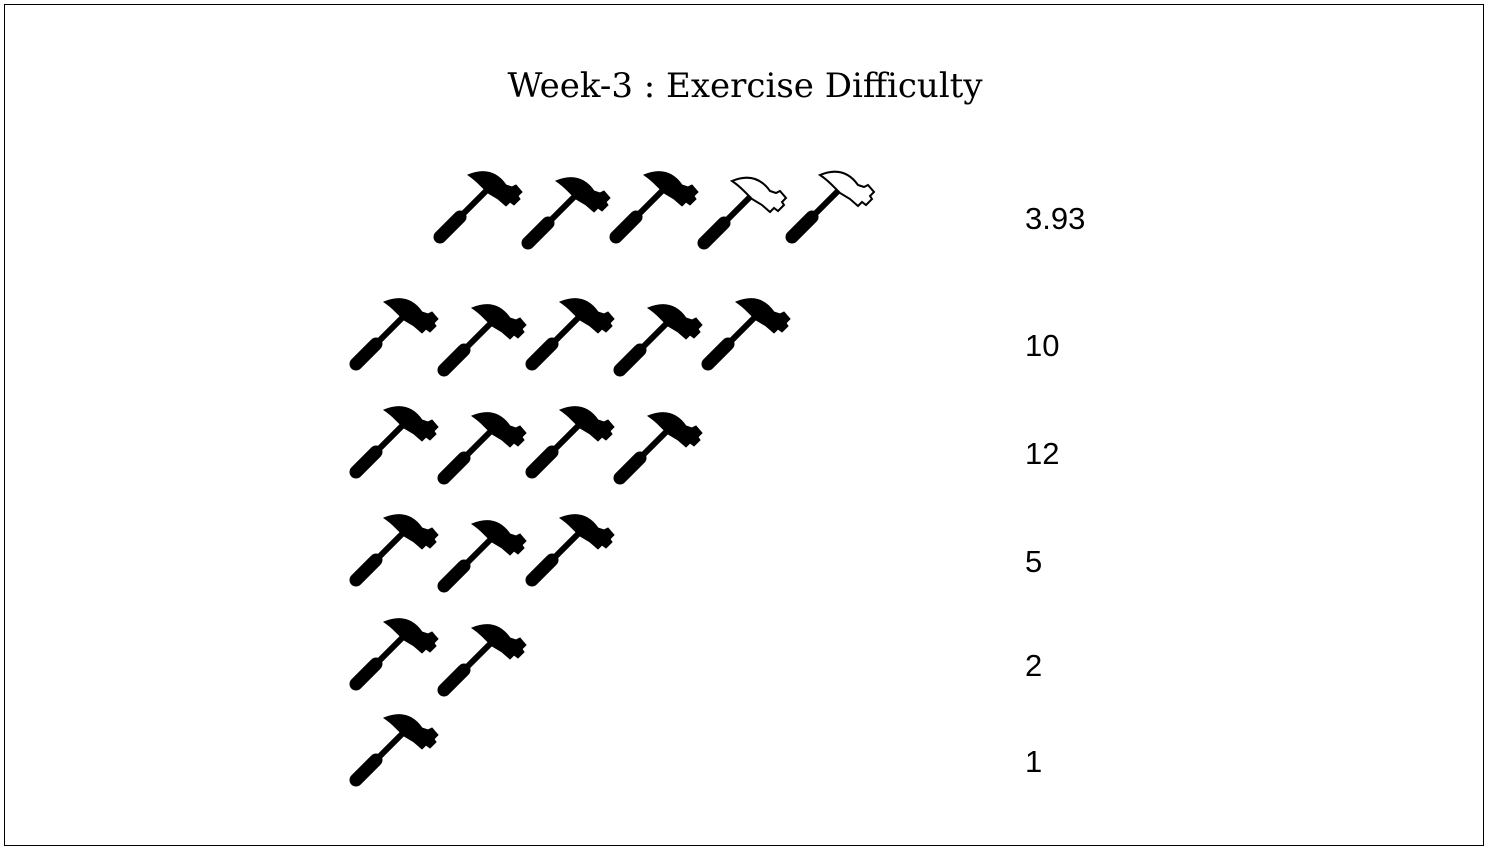 This screenshot has width=1490, height=852. What do you see at coordinates (699, 747) in the screenshot?
I see `pictograph-row: 1` at bounding box center [699, 747].